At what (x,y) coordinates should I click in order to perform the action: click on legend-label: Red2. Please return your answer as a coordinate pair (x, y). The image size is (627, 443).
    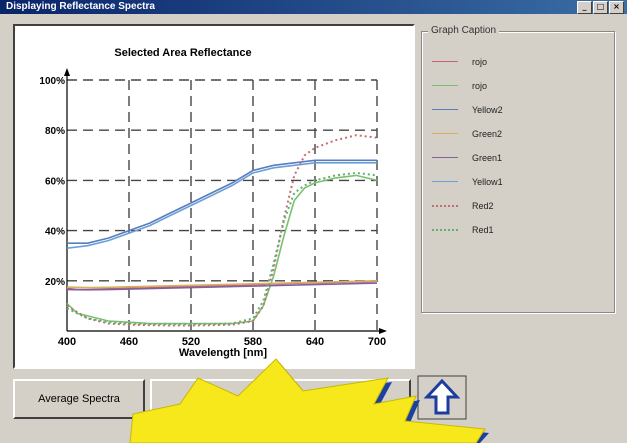
    Looking at the image, I should click on (483, 206).